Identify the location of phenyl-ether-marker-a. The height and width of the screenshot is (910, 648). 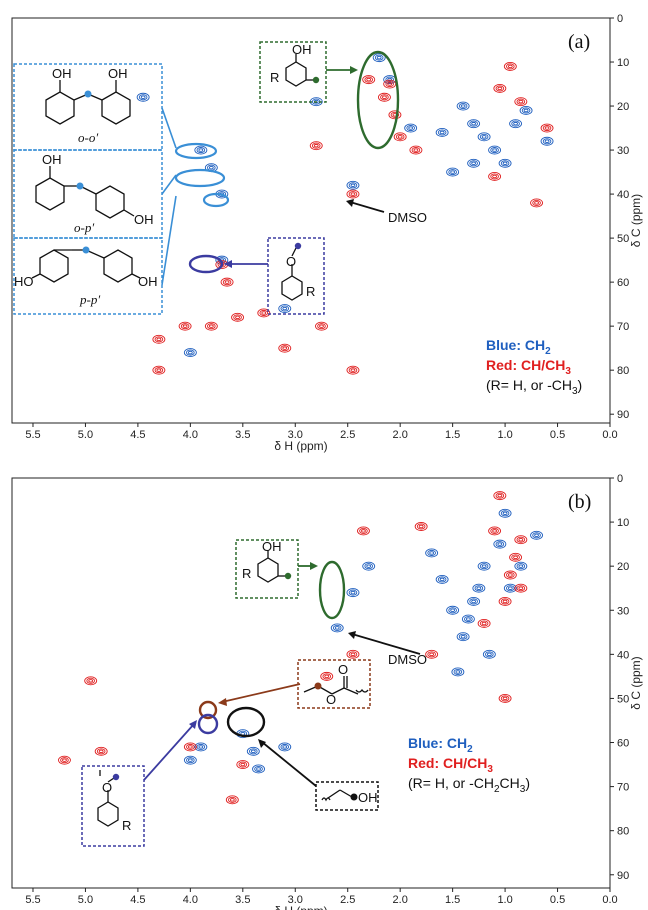
(298, 246).